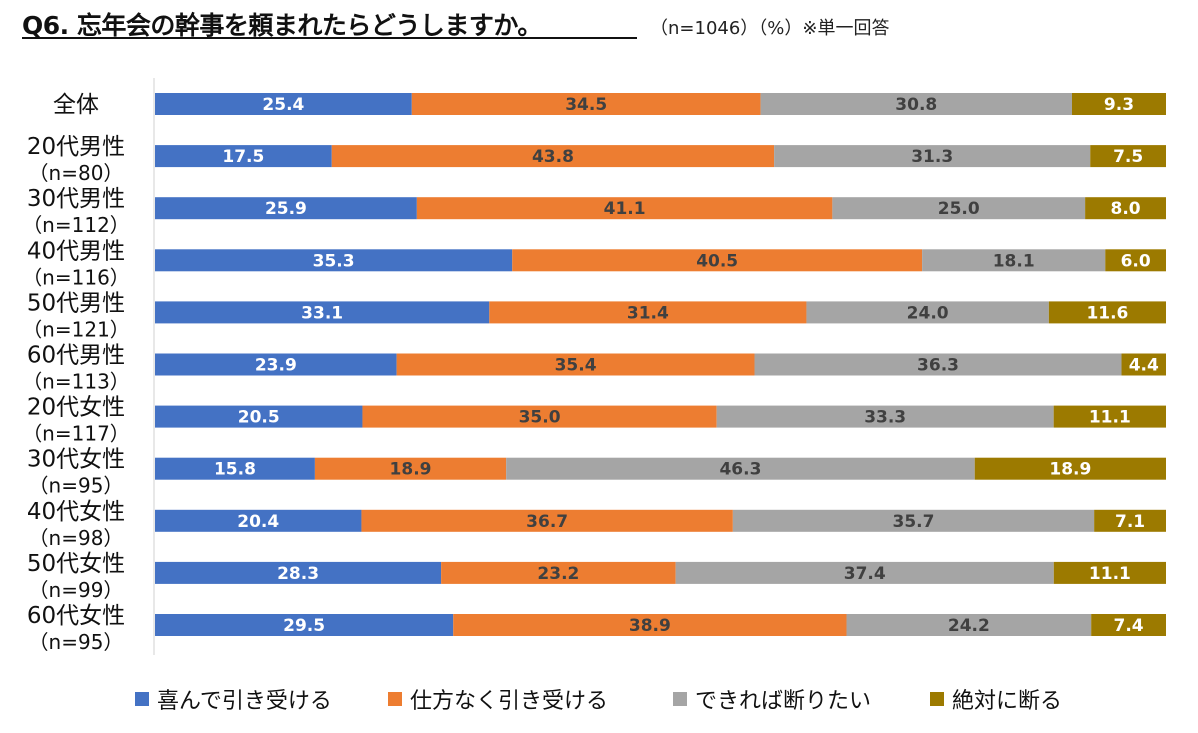 The width and height of the screenshot is (1198, 733). What do you see at coordinates (76, 147) in the screenshot?
I see `category-label: 20代男性` at bounding box center [76, 147].